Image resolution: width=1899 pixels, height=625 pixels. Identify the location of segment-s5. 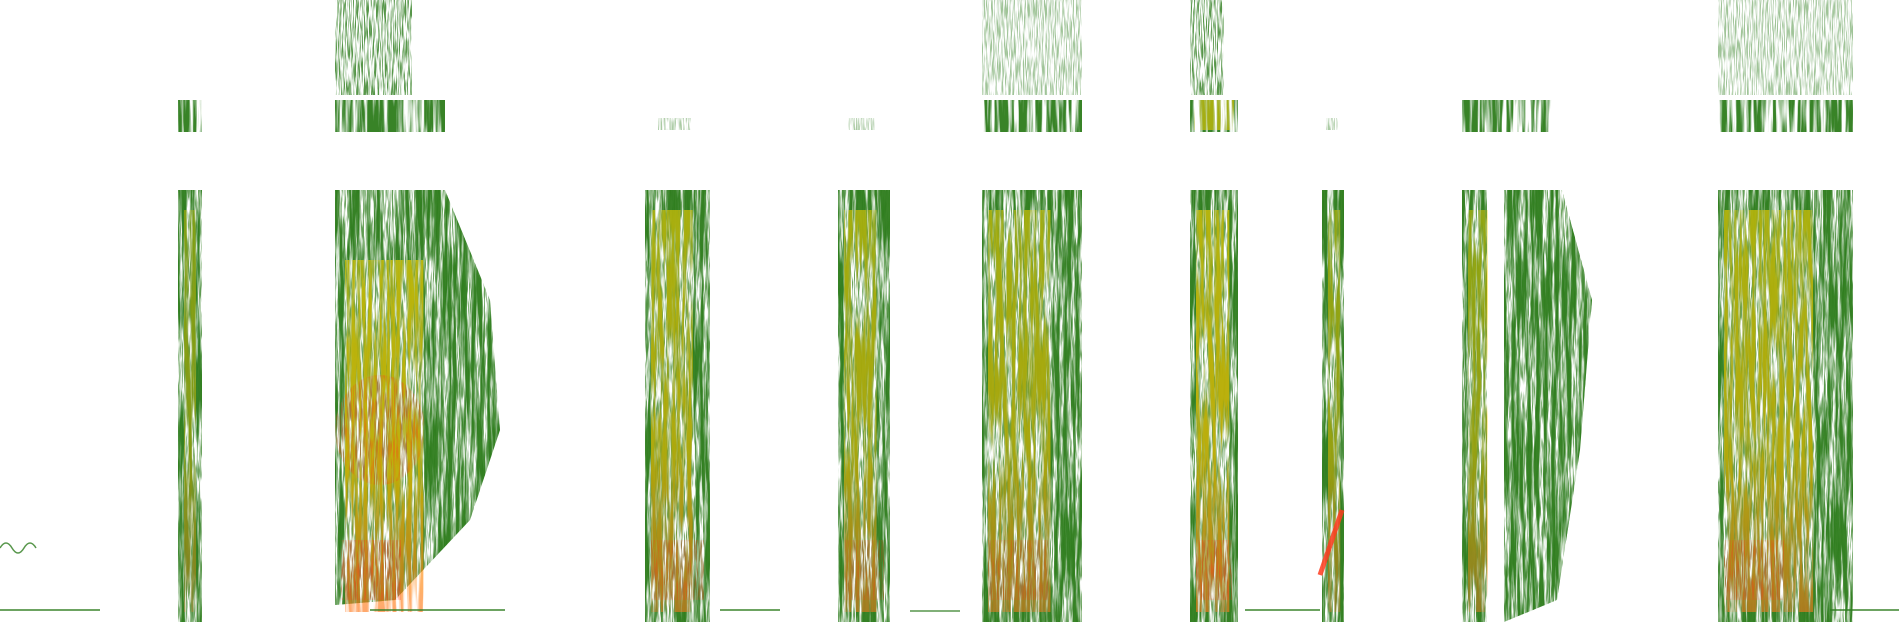
(1032, 406).